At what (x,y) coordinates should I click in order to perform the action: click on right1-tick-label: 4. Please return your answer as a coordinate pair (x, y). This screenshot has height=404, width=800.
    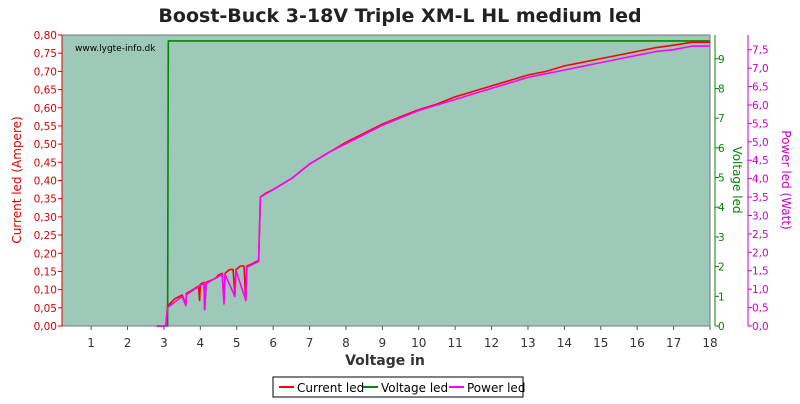
    Looking at the image, I should click on (721, 208).